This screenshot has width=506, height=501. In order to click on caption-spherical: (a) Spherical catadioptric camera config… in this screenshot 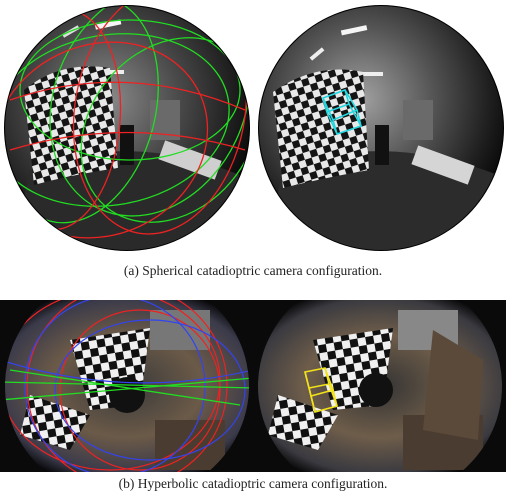, I will do `click(253, 271)`.